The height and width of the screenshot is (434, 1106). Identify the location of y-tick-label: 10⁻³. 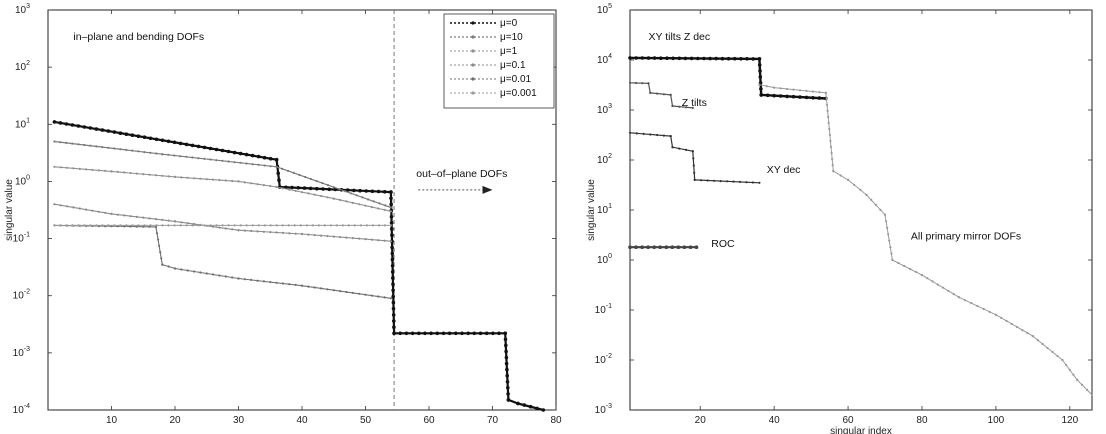
(603, 409).